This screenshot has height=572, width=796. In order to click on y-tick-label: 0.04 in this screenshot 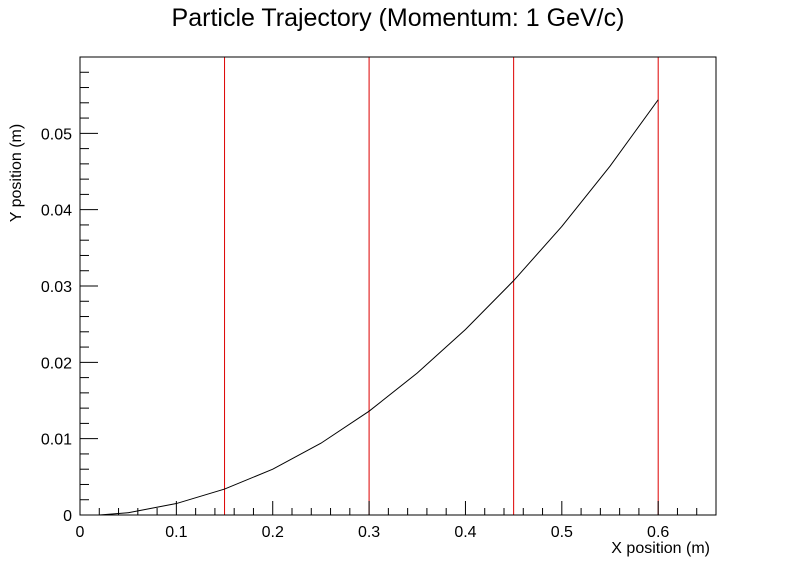, I will do `click(56, 211)`.